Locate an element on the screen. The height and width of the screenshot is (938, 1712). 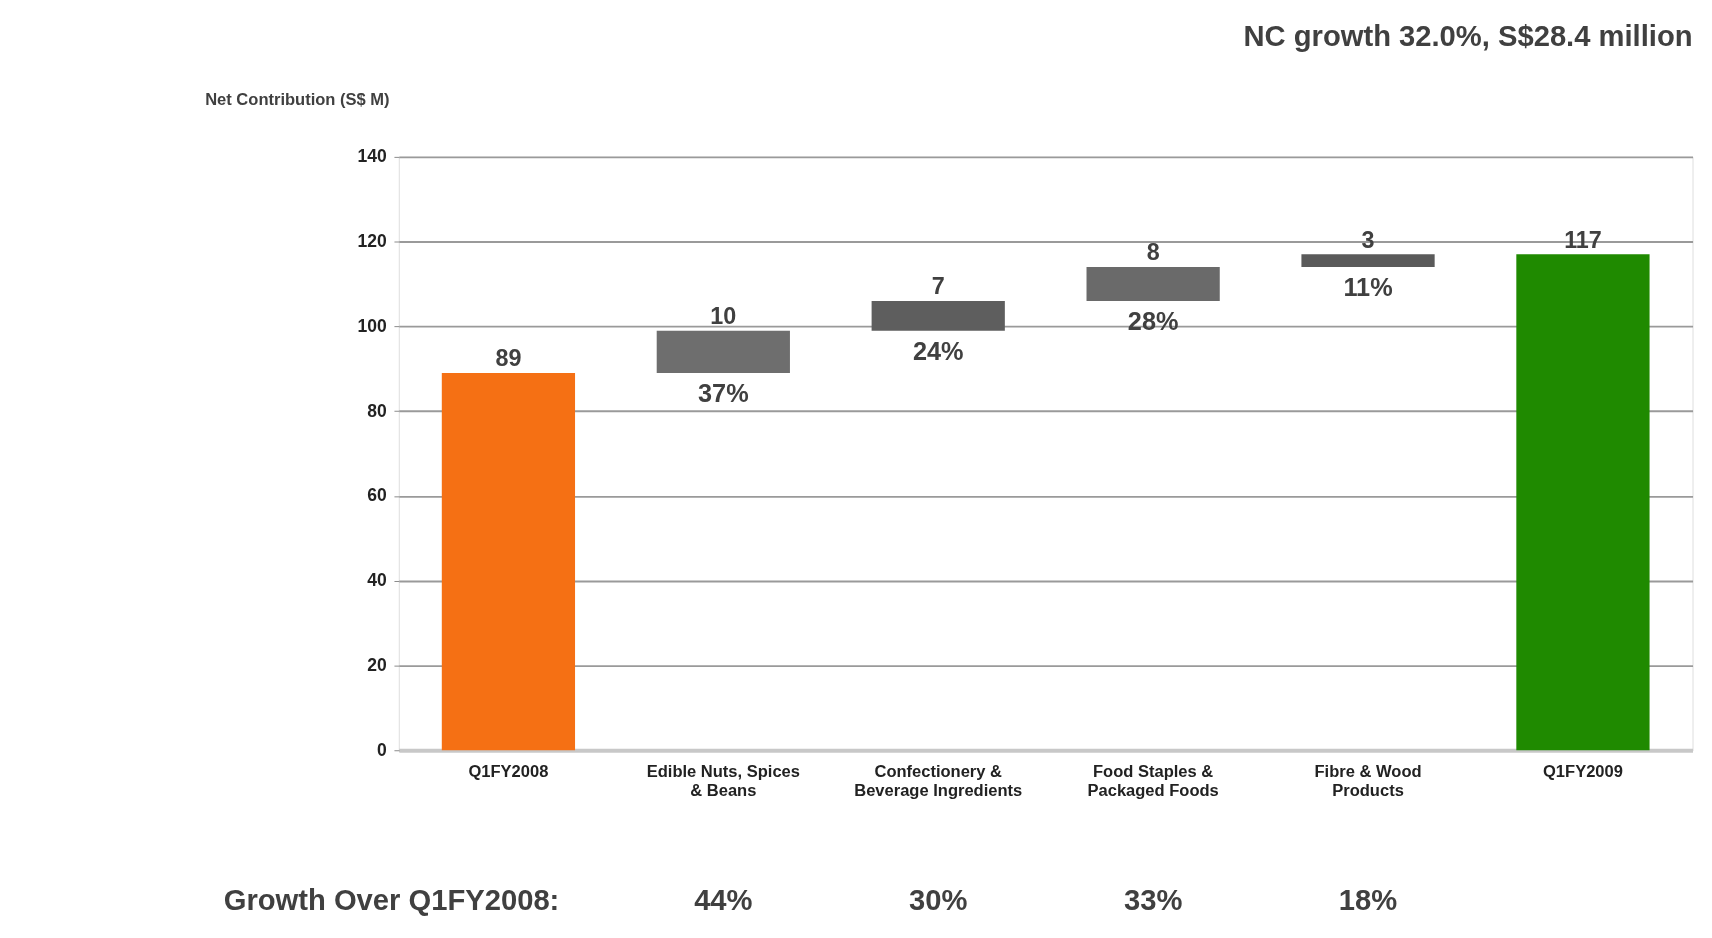
annotation: 37% is located at coordinates (723, 393).